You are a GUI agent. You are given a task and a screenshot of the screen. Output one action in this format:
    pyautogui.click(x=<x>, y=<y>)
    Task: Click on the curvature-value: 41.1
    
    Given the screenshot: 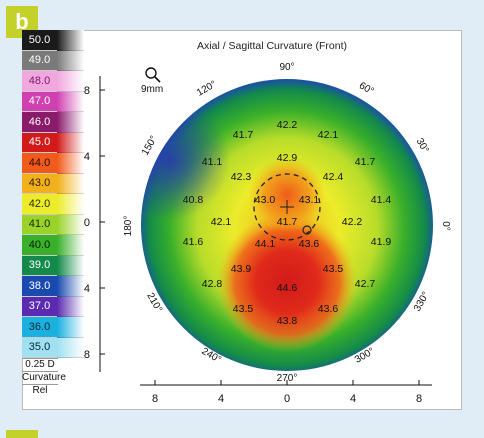 What is the action you would take?
    pyautogui.click(x=212, y=162)
    